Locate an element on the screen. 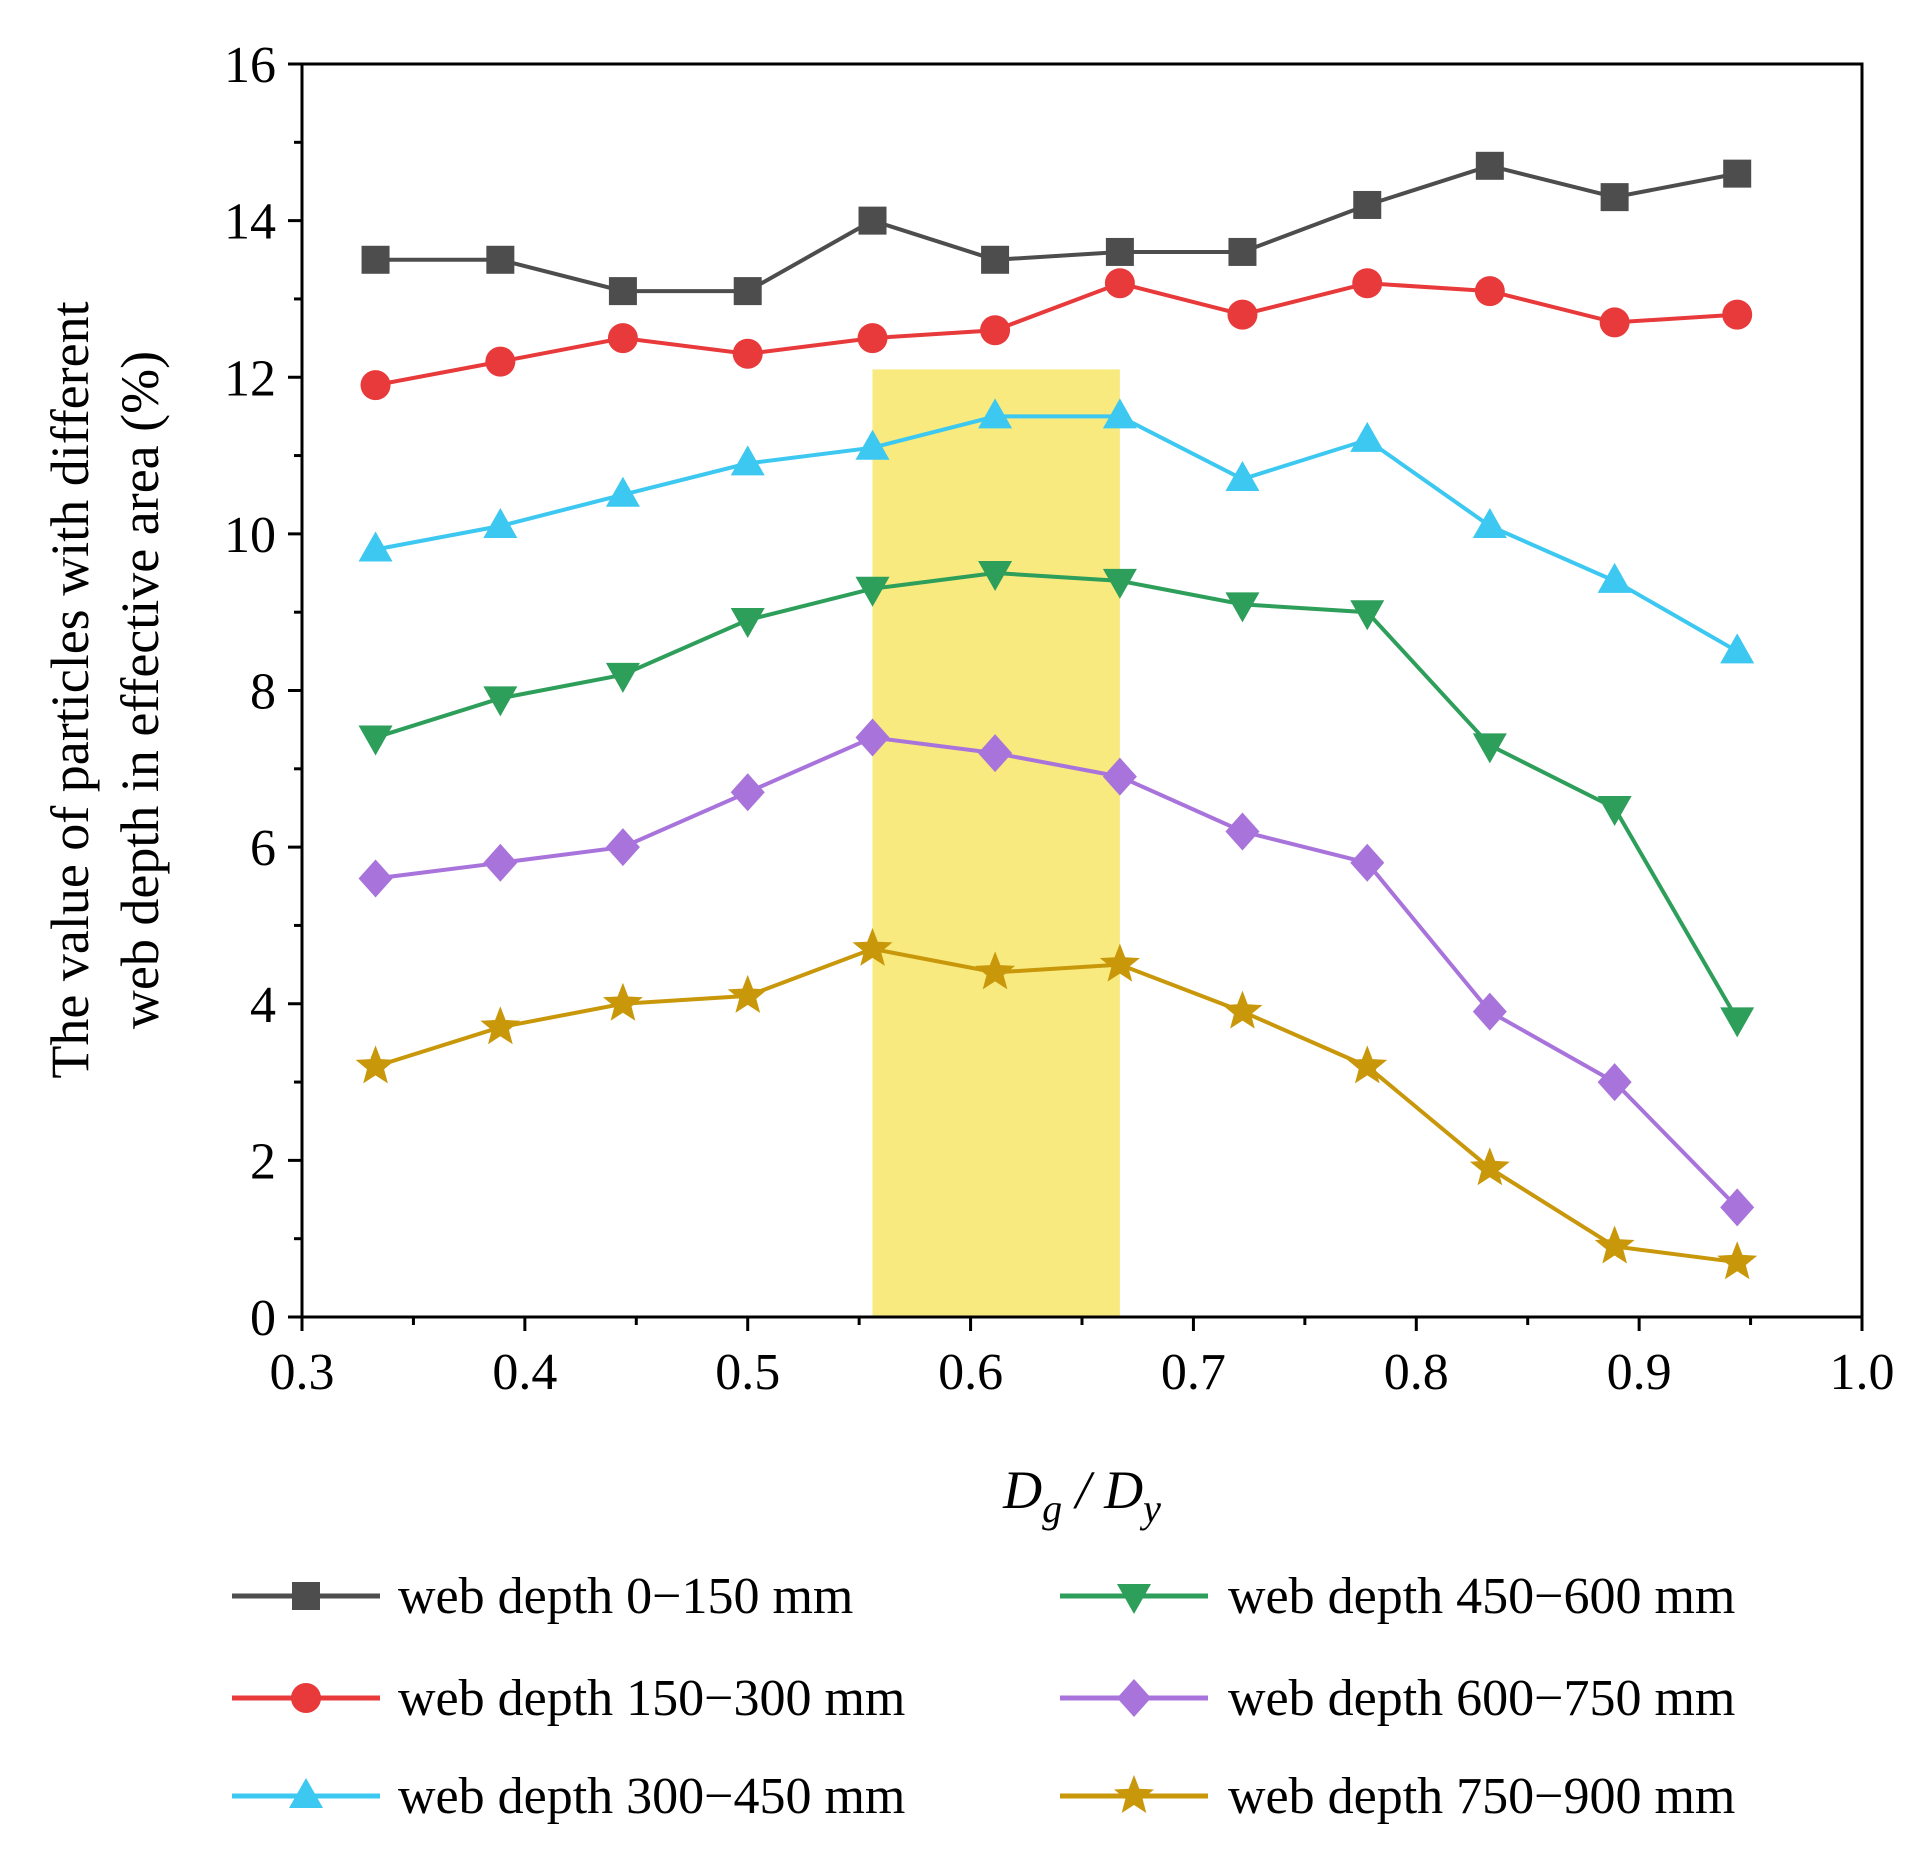  y-tick-label: 14 is located at coordinates (250, 222).